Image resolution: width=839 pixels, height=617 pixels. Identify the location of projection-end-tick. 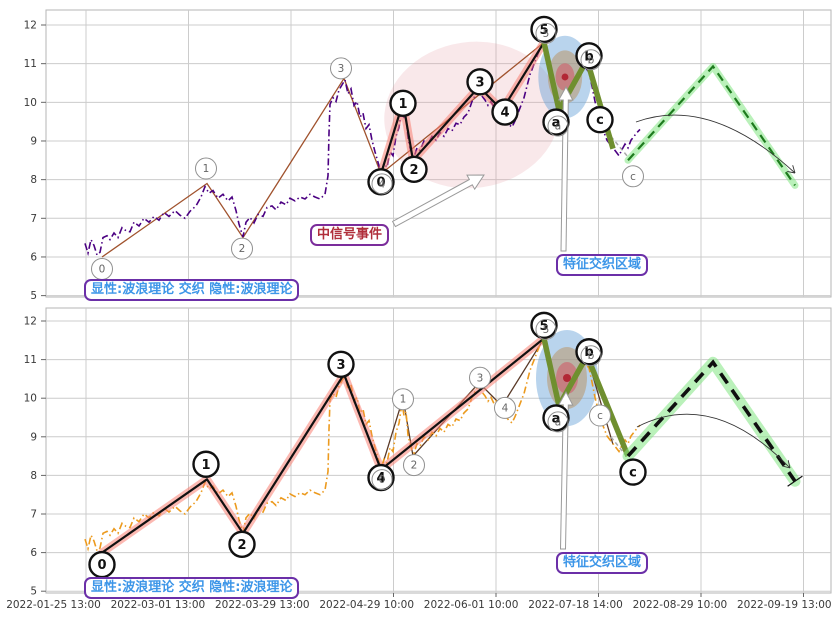
(795, 481).